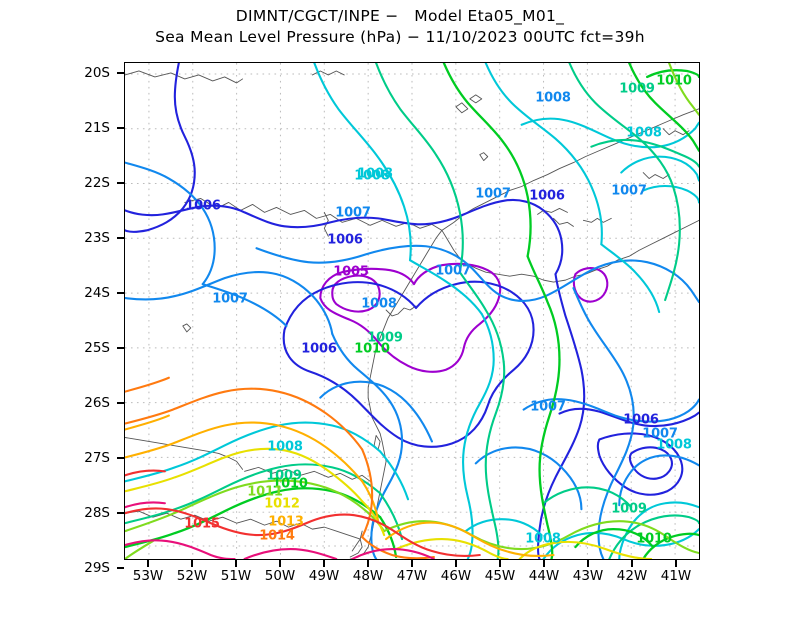 The height and width of the screenshot is (618, 800). I want to click on contour-label: 1005, so click(351, 272).